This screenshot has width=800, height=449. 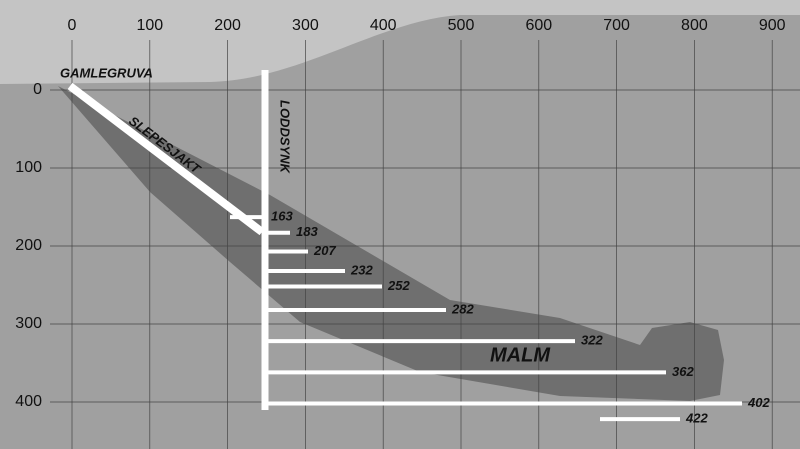 What do you see at coordinates (520, 355) in the screenshot?
I see `ore-label: MALM` at bounding box center [520, 355].